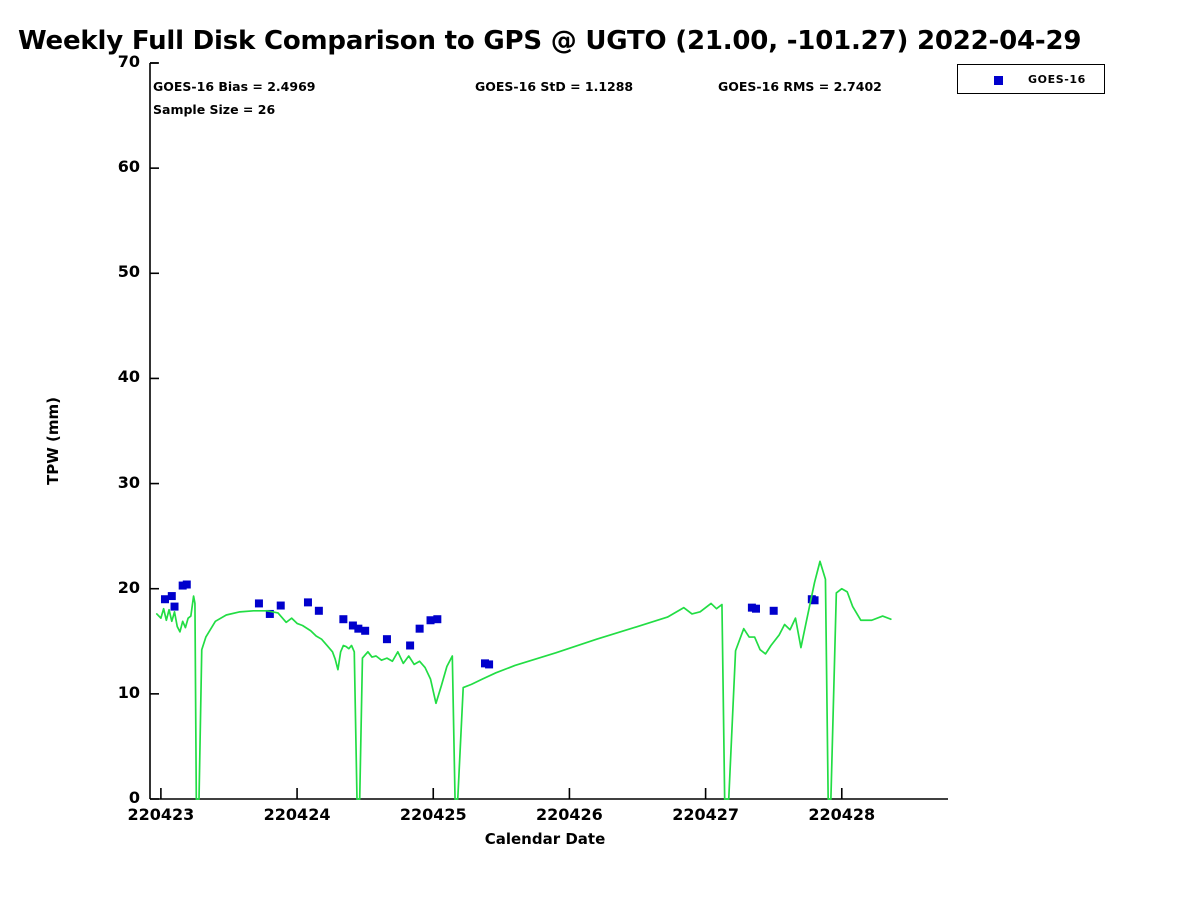 The height and width of the screenshot is (900, 1200). What do you see at coordinates (998, 80) in the screenshot?
I see `legend-swatch-goes16` at bounding box center [998, 80].